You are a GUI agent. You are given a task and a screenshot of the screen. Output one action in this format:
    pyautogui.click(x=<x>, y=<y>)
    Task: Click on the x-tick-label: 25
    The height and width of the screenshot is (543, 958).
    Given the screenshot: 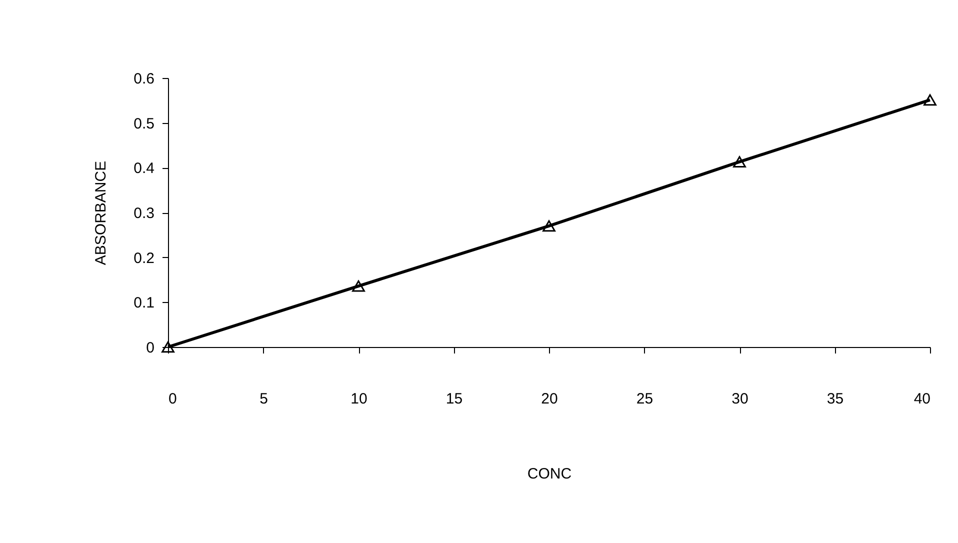 What is the action you would take?
    pyautogui.click(x=645, y=399)
    